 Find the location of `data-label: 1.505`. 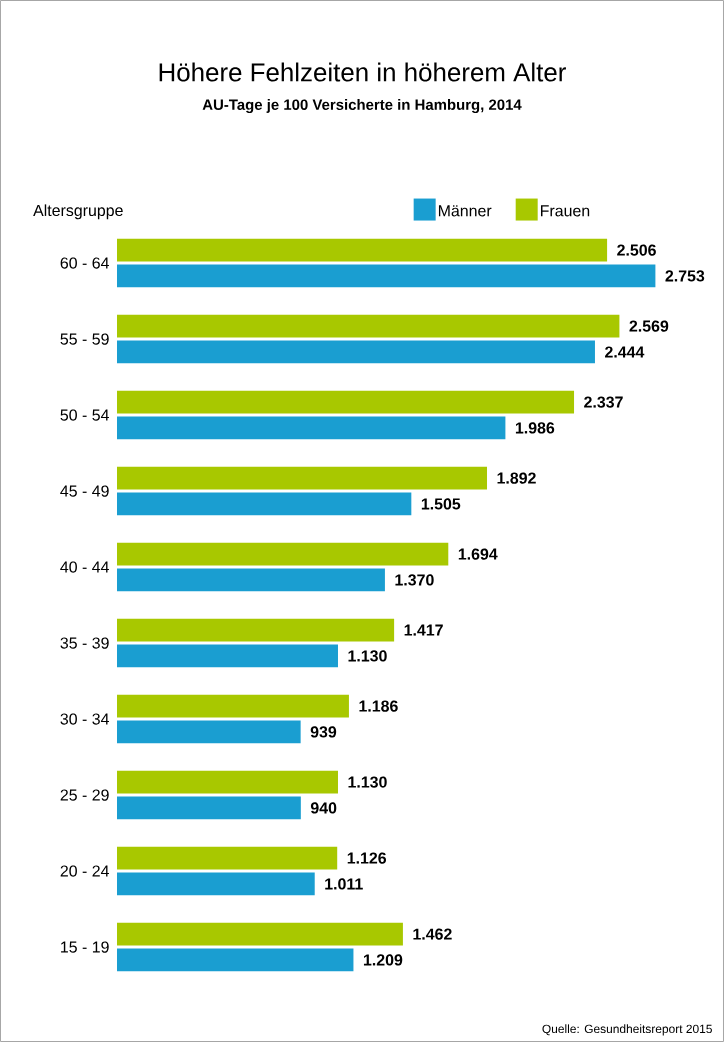

data-label: 1.505 is located at coordinates (441, 504).